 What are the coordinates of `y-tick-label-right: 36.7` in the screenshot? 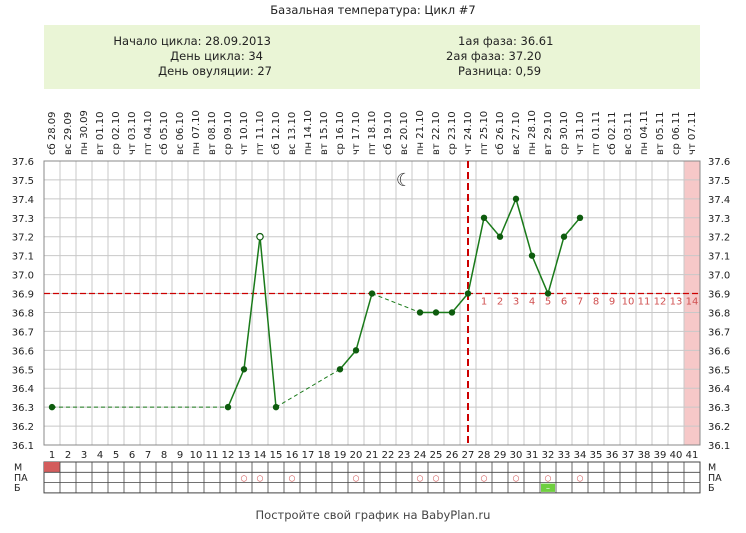 It's located at (719, 332).